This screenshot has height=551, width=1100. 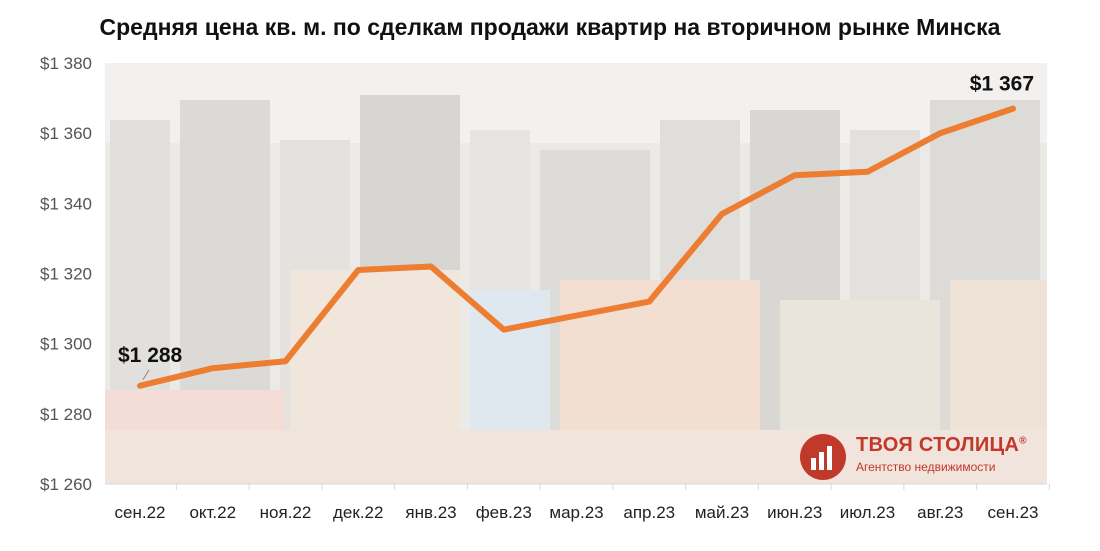 I want to click on logo-subtitle: Агентство недвижимости, so click(x=926, y=467).